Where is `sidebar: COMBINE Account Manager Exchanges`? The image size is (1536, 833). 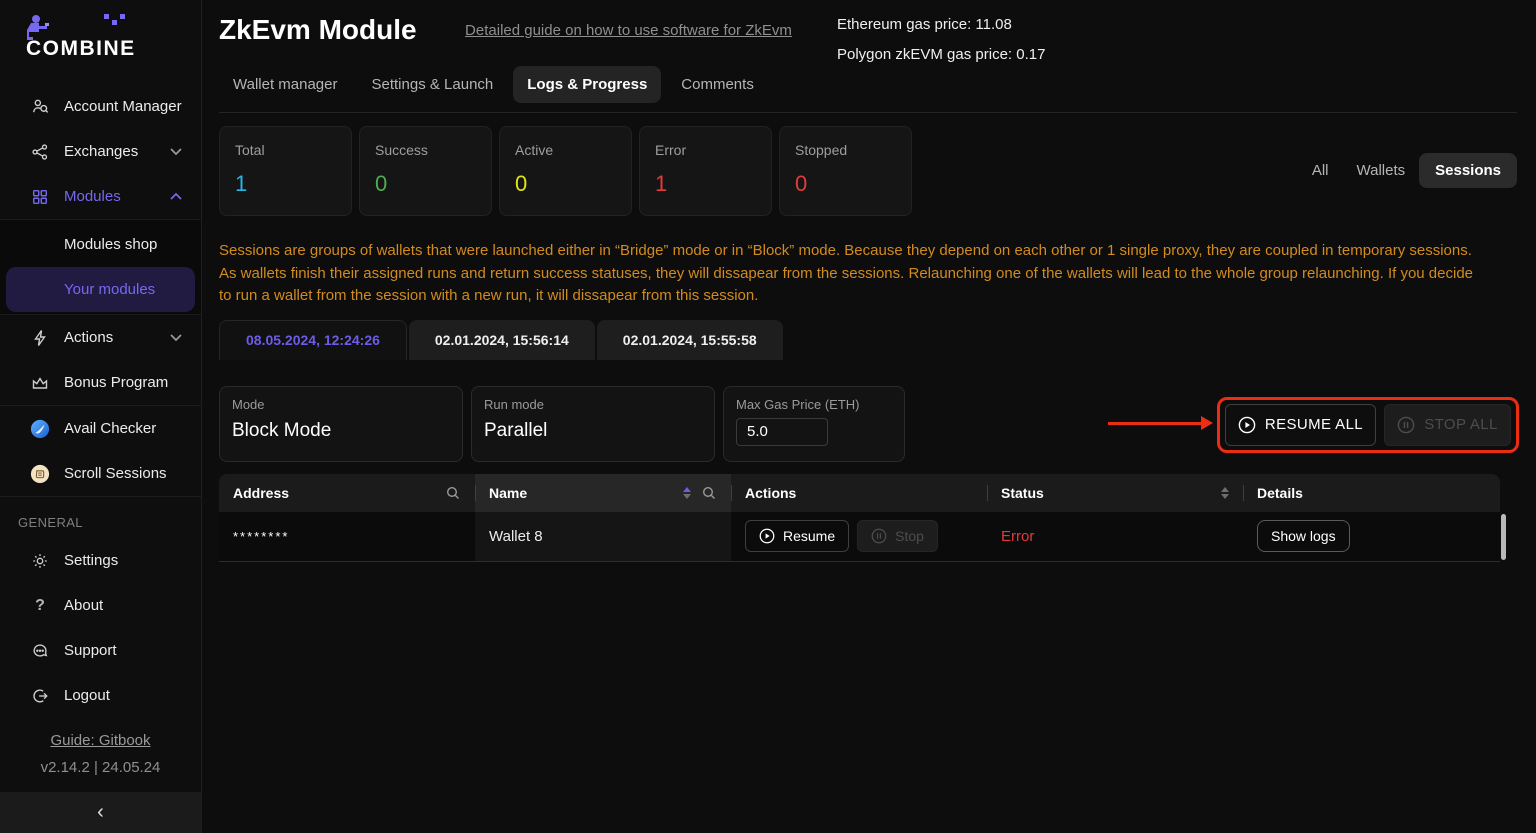 sidebar: COMBINE Account Manager Exchanges is located at coordinates (101, 416).